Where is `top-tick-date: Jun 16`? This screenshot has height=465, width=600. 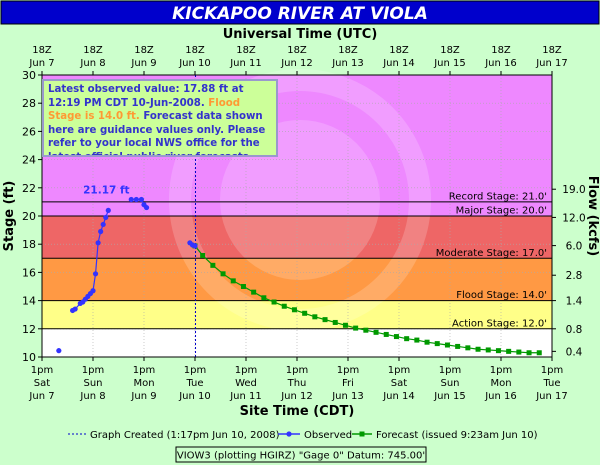 top-tick-date: Jun 16 is located at coordinates (500, 63).